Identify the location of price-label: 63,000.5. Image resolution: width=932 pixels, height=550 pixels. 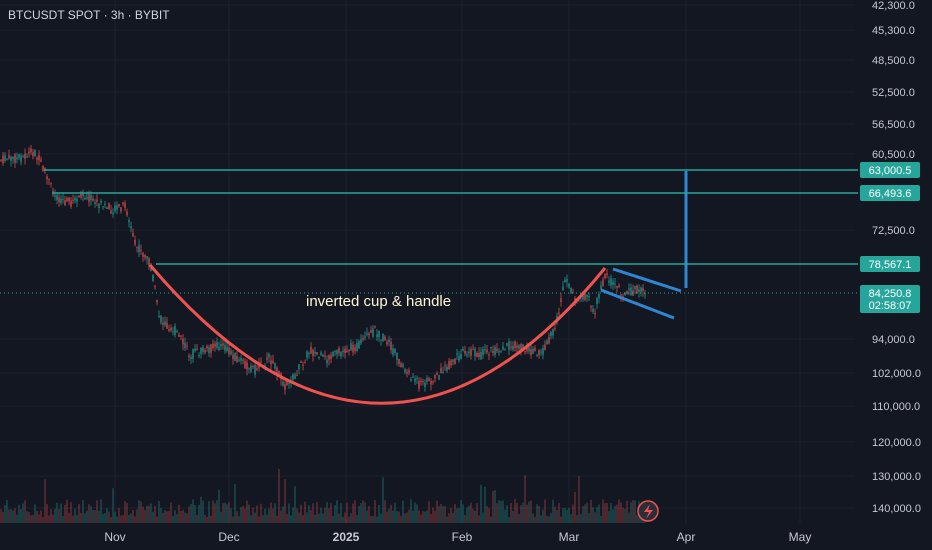
(890, 171).